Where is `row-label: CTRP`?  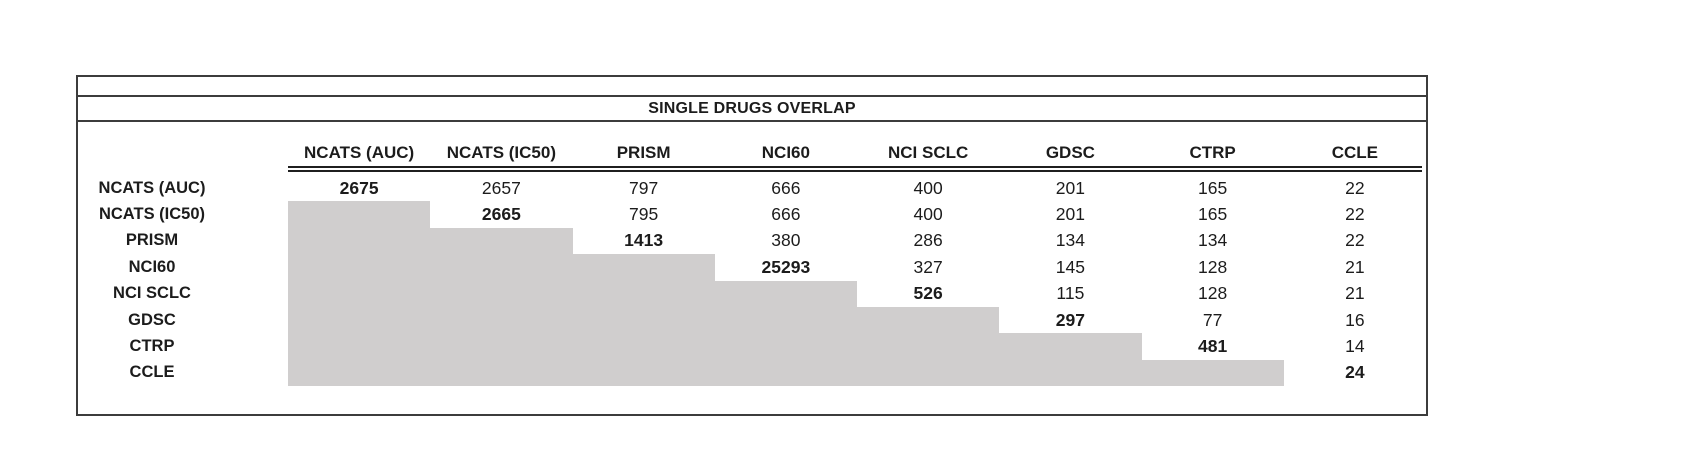 row-label: CTRP is located at coordinates (152, 346).